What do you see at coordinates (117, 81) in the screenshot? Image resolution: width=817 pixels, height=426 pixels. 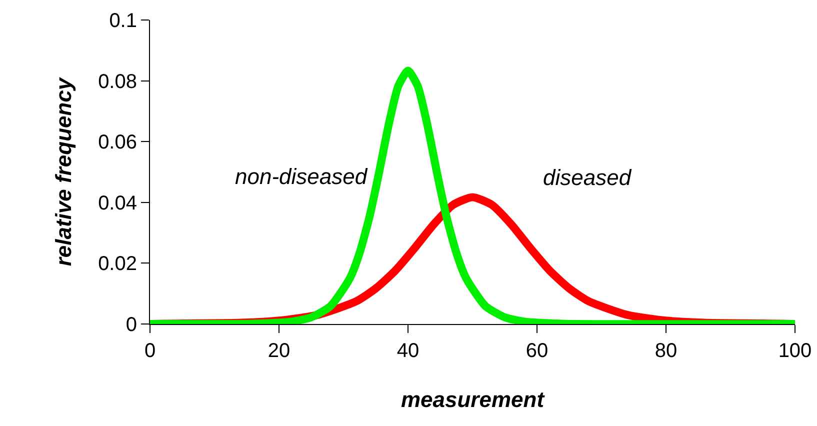 I see `y-tick-label: 0.08` at bounding box center [117, 81].